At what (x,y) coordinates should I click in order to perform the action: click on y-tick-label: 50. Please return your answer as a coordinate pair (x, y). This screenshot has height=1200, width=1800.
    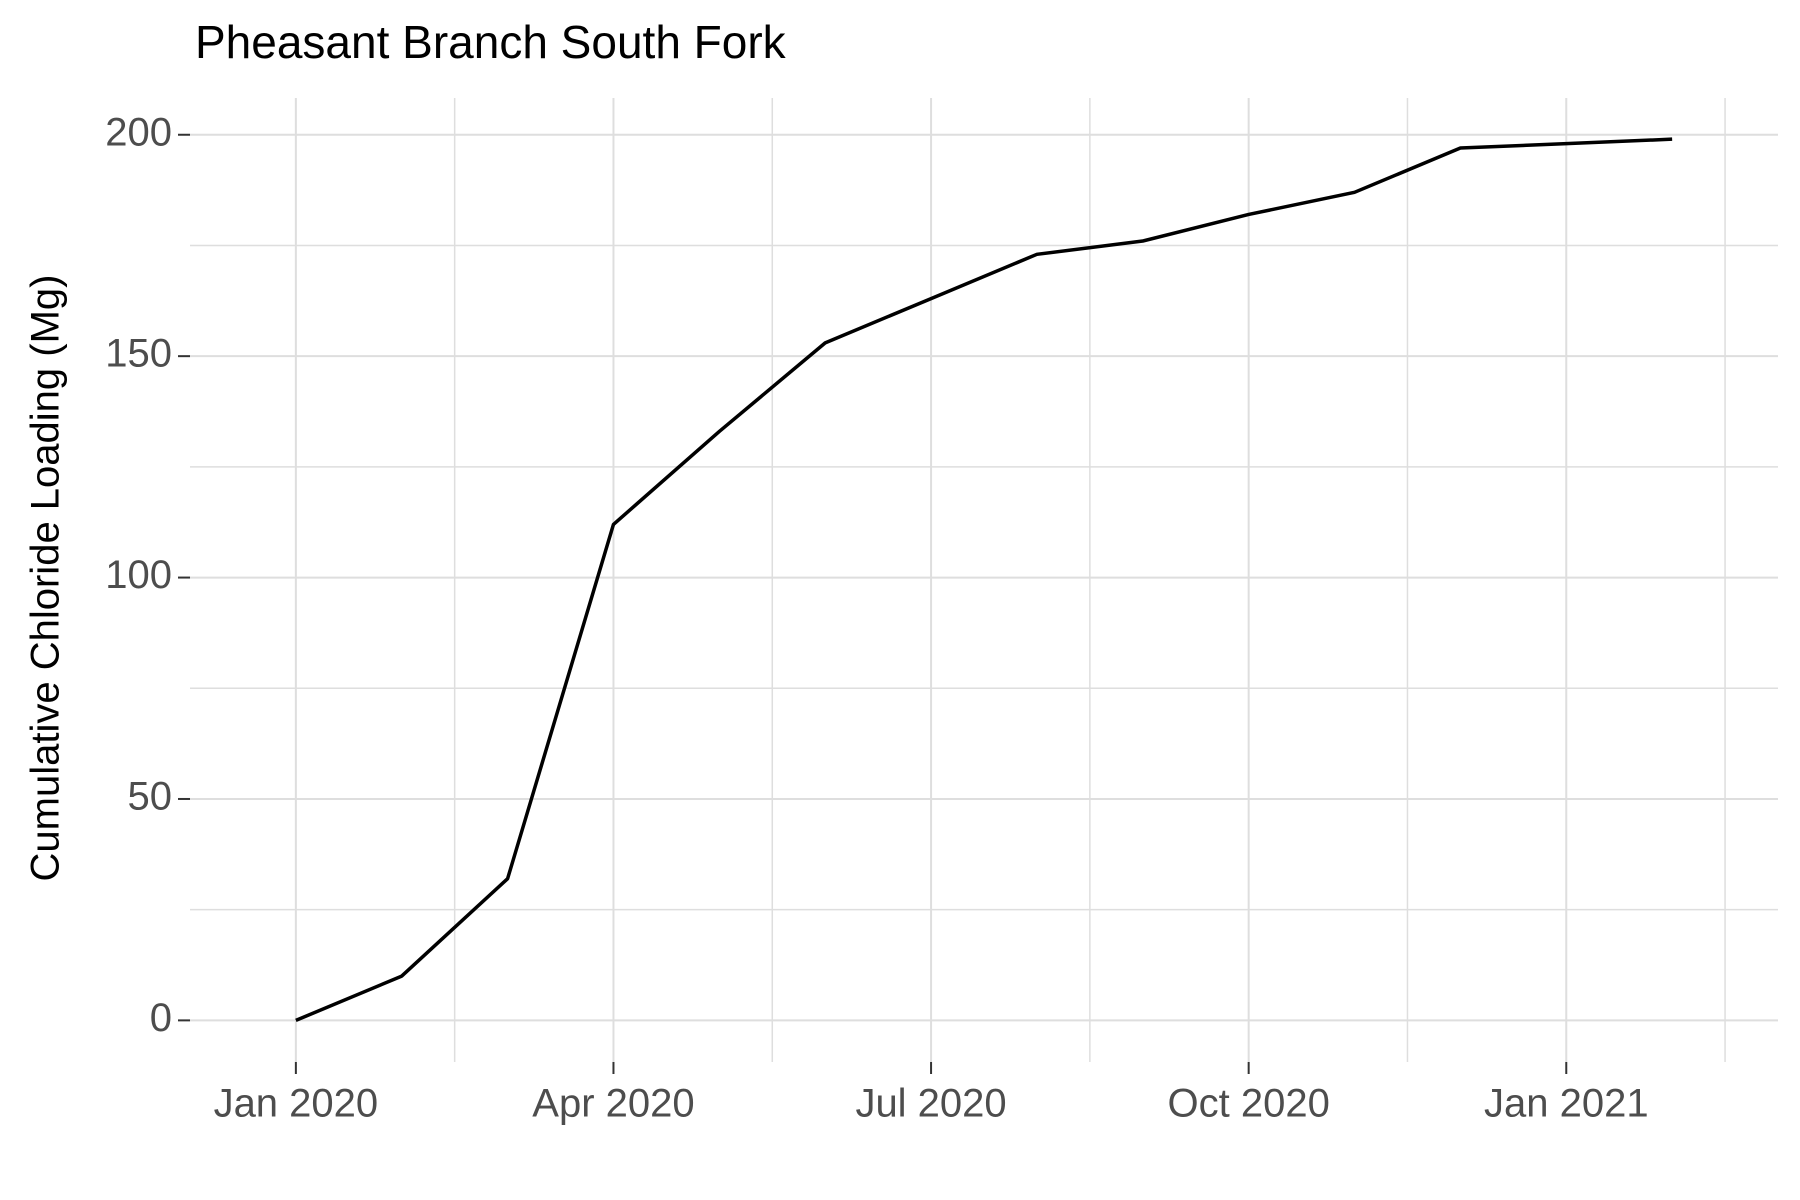
    Looking at the image, I should click on (150, 797).